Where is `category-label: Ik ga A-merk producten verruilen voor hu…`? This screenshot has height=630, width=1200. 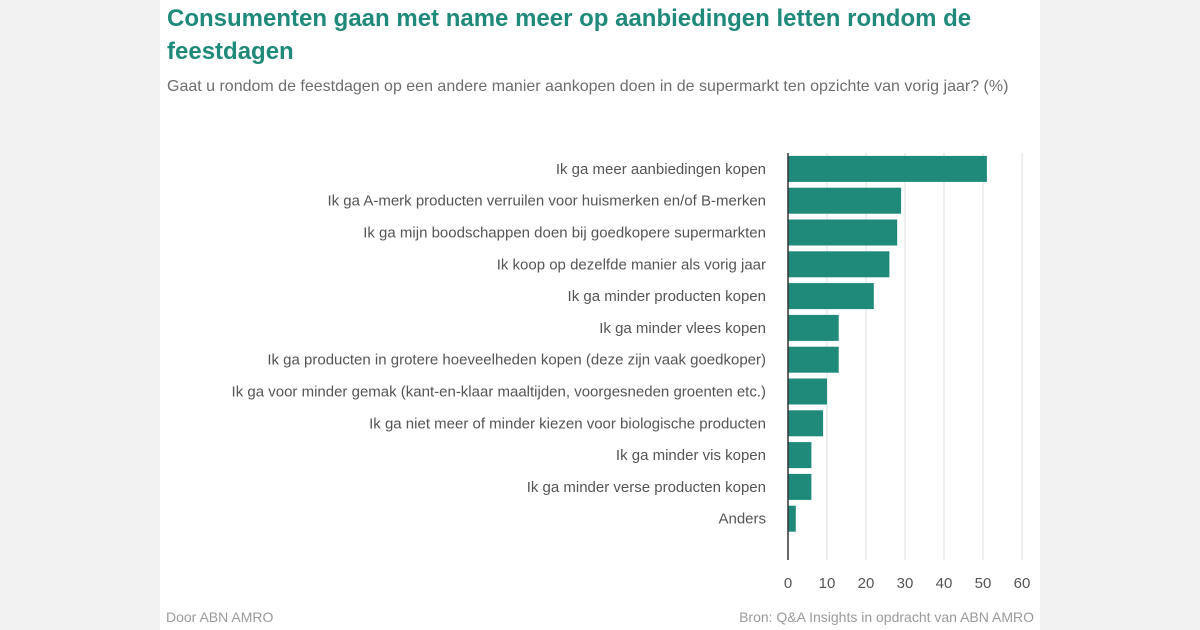 category-label: Ik ga A-merk producten verruilen voor hu… is located at coordinates (546, 201).